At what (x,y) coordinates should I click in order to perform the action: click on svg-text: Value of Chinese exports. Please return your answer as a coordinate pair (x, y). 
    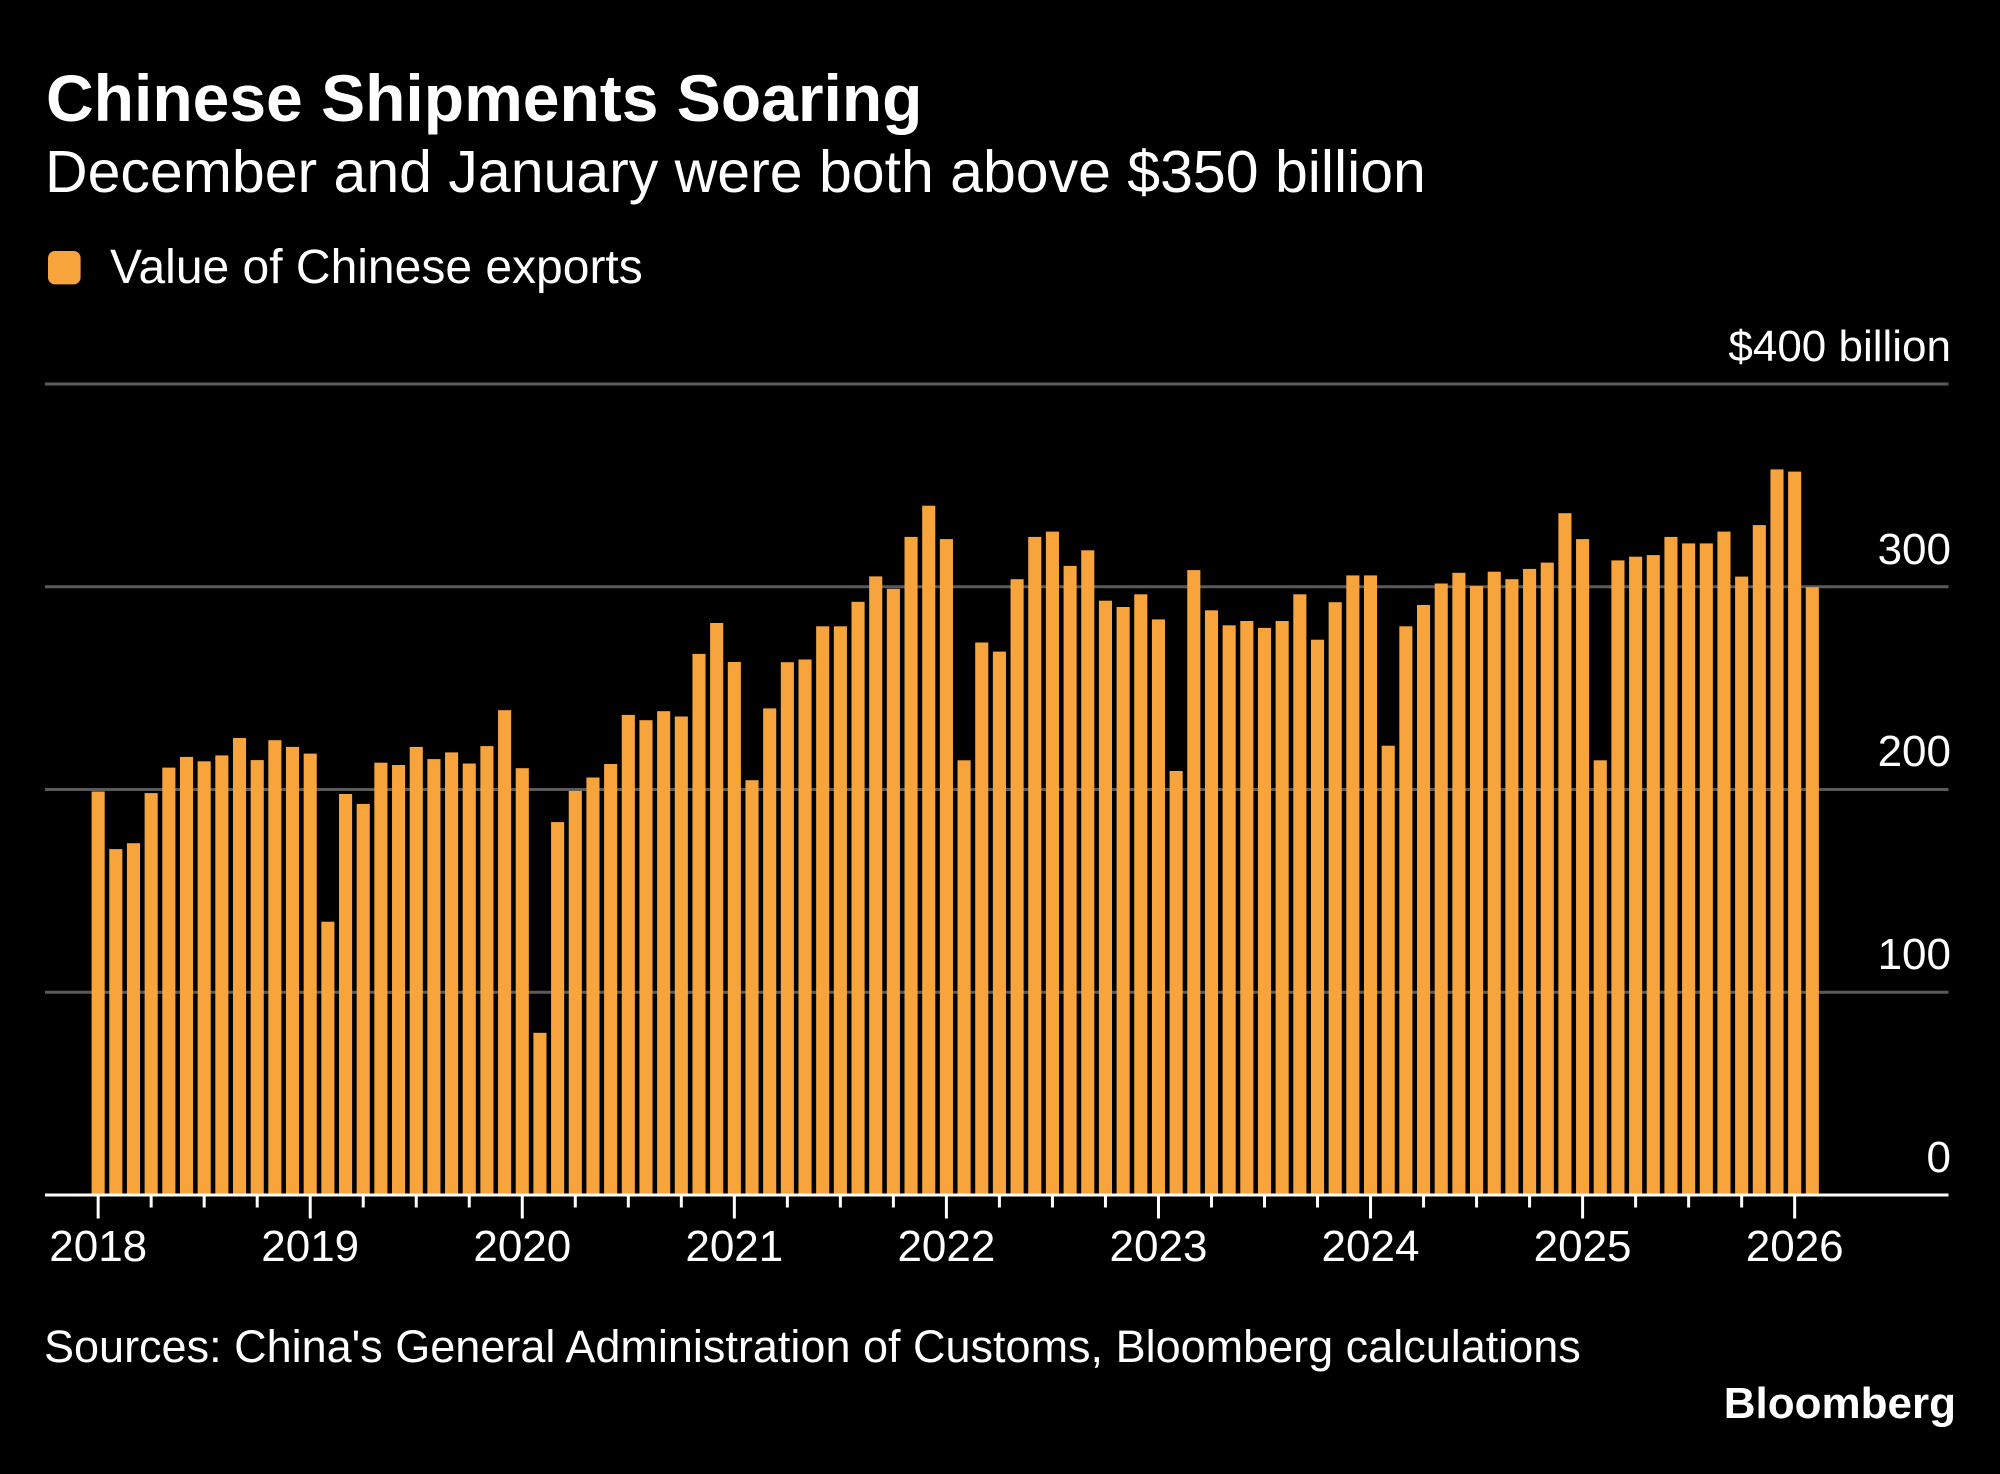
    Looking at the image, I should click on (376, 267).